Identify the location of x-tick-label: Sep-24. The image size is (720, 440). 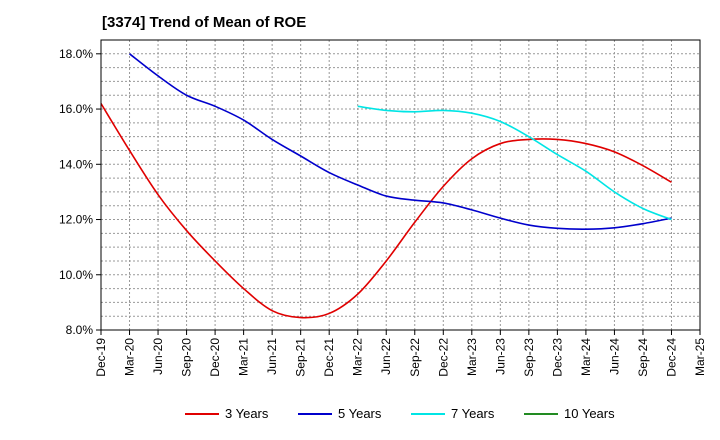
(643, 357).